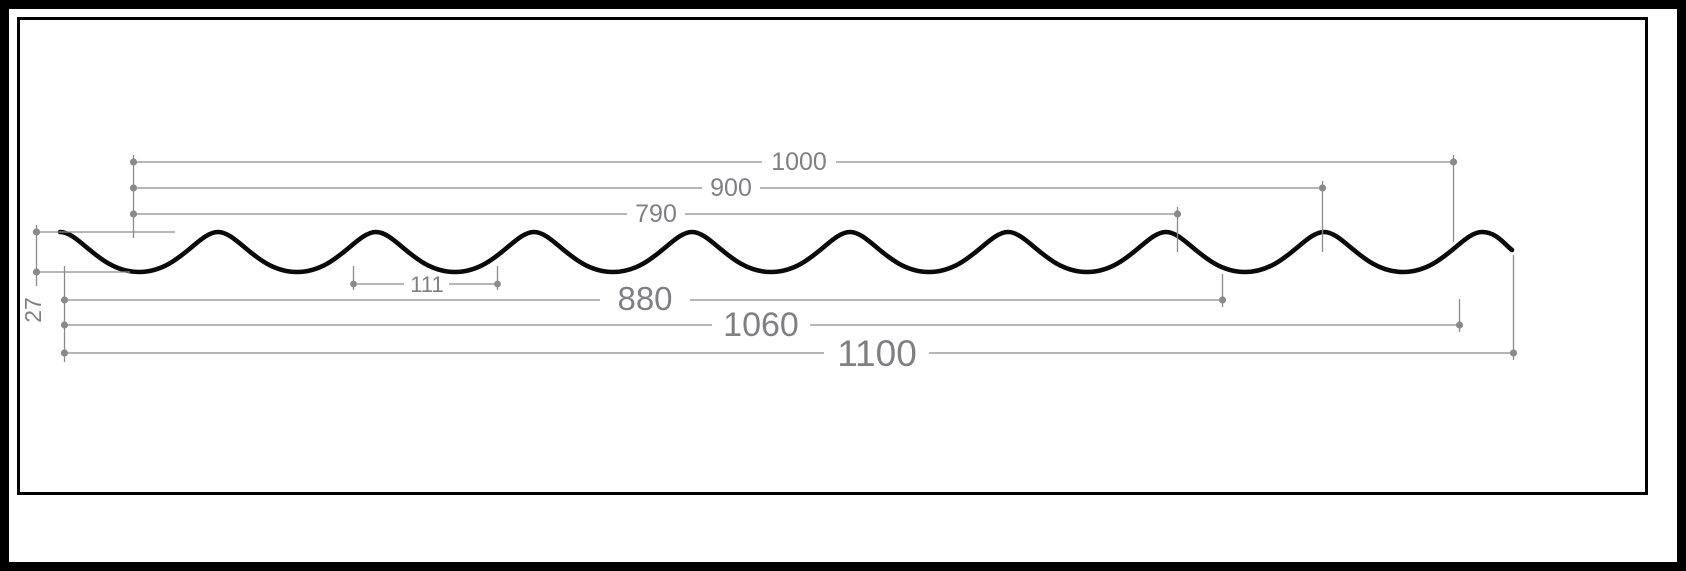  I want to click on dimension-label-900: 900, so click(731, 188).